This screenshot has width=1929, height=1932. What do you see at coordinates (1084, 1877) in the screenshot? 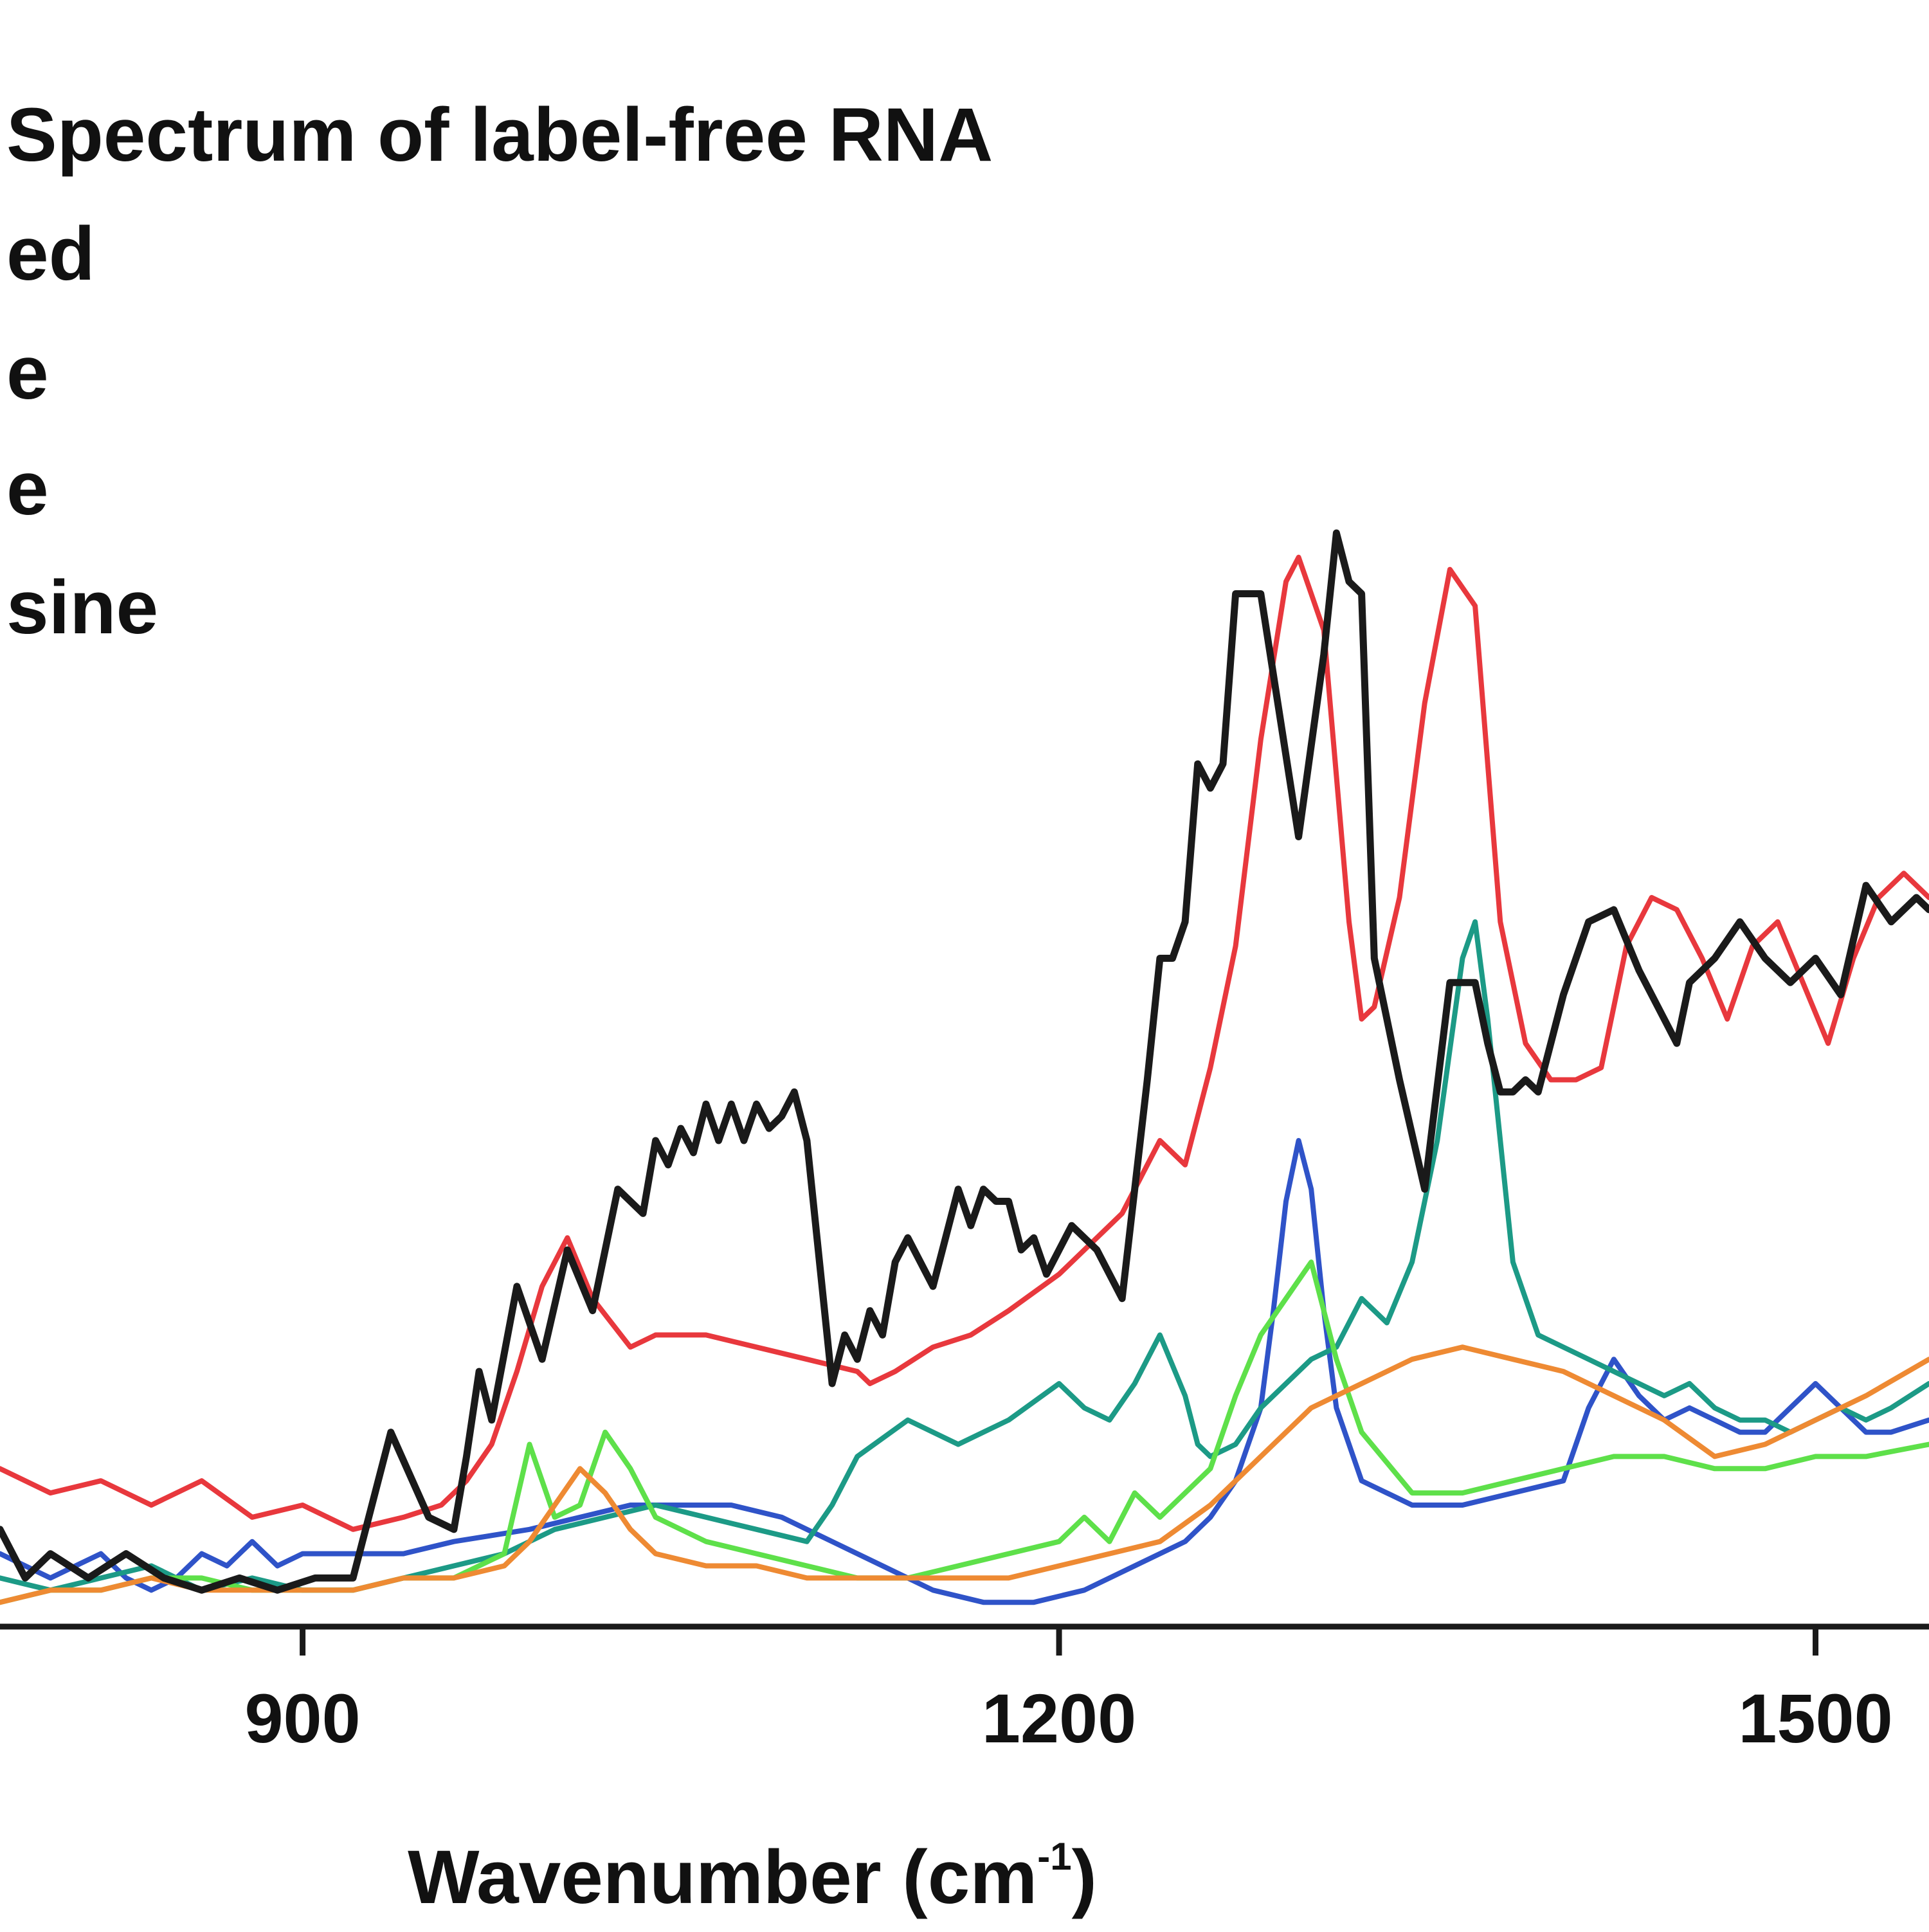
I see `x-axis-label-close: )` at bounding box center [1084, 1877].